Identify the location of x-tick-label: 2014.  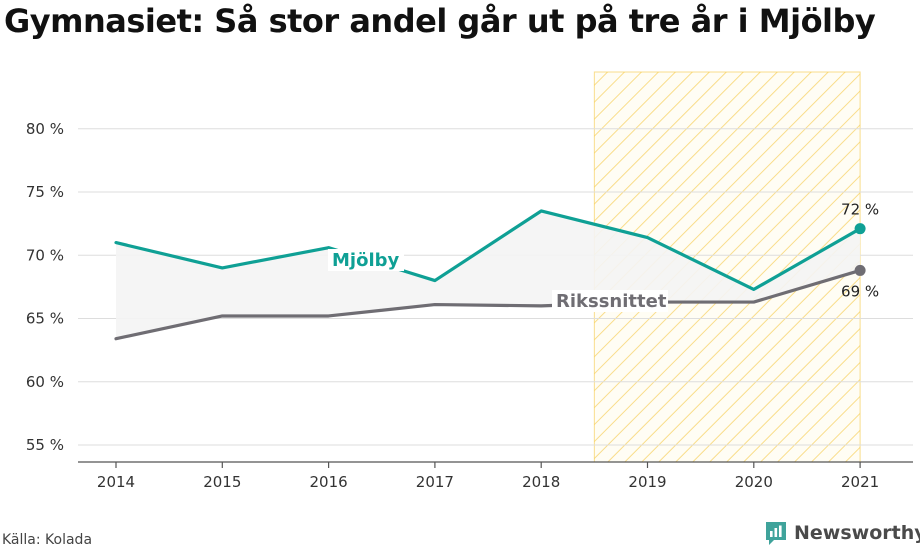
(116, 482).